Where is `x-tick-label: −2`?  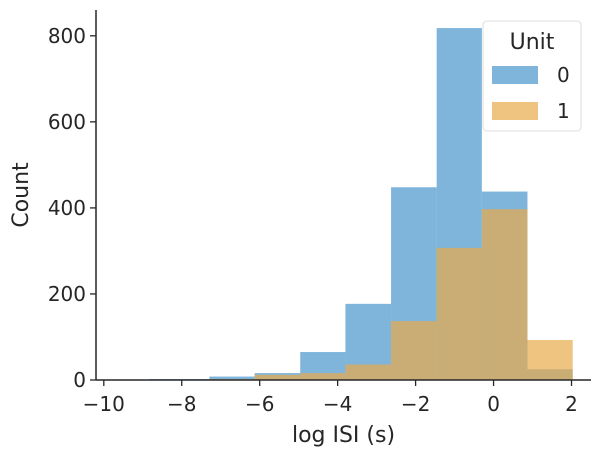
x-tick-label: −2 is located at coordinates (415, 404).